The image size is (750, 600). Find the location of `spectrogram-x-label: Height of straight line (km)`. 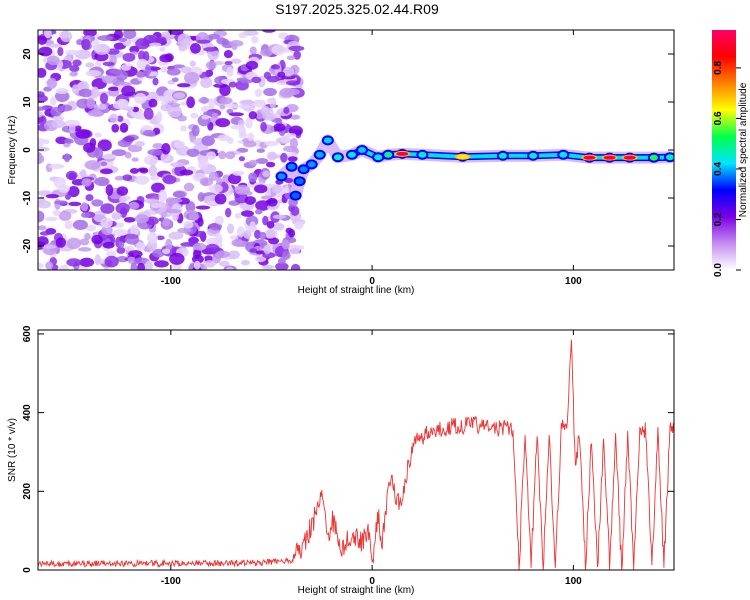

spectrogram-x-label: Height of straight line (km) is located at coordinates (356, 290).